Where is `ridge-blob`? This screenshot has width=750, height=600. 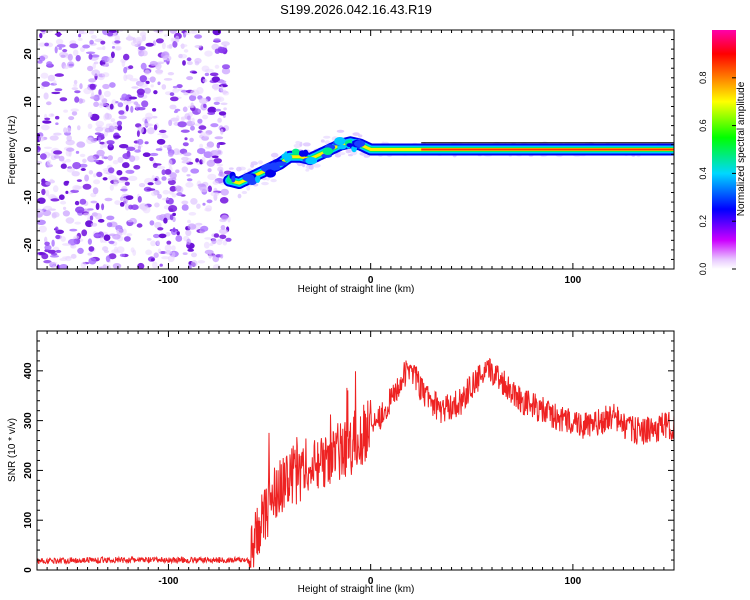
ridge-blob is located at coordinates (360, 144).